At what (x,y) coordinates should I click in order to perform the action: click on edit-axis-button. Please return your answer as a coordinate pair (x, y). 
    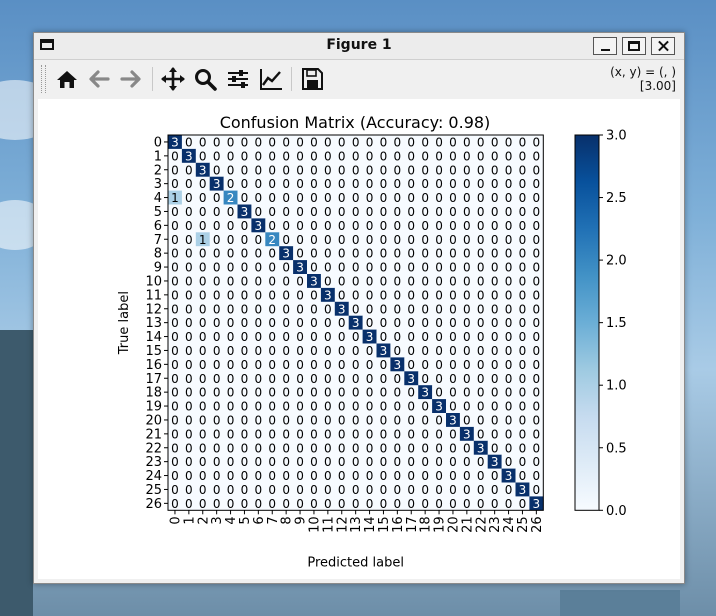
    Looking at the image, I should click on (271, 79).